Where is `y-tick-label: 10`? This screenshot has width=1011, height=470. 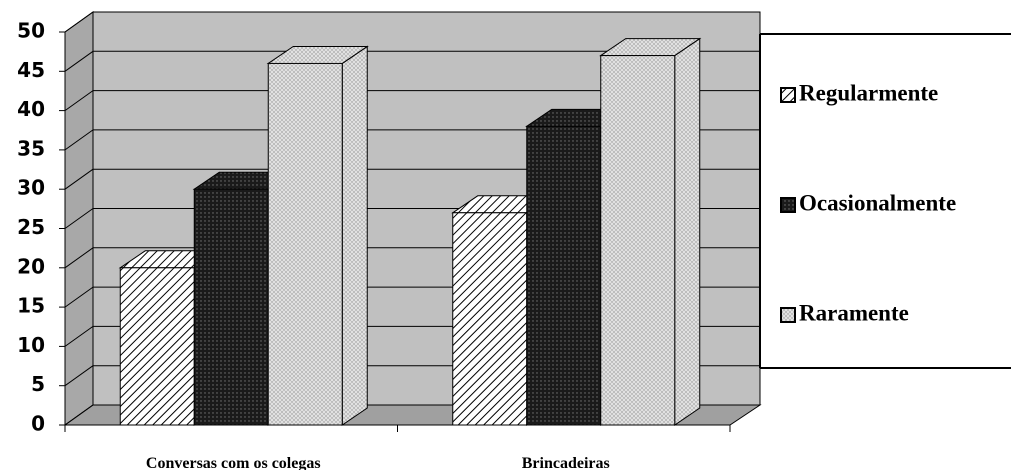
y-tick-label: 10 is located at coordinates (31, 345).